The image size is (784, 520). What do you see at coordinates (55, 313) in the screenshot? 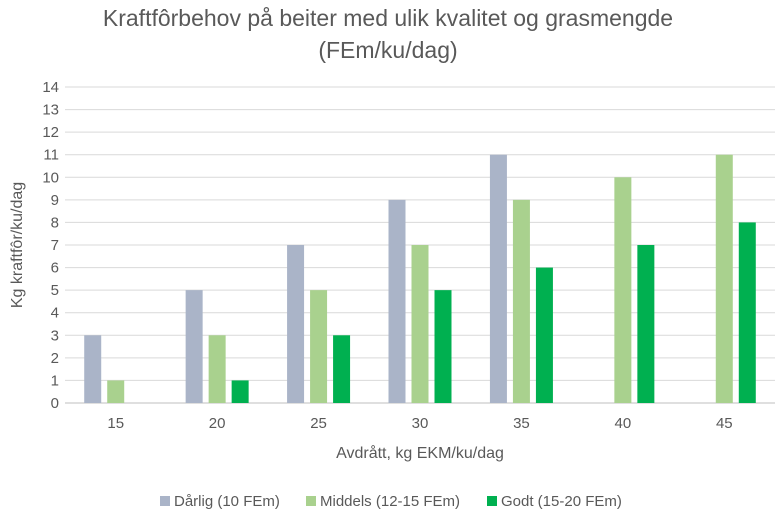
I see `y-tick-4: 4` at bounding box center [55, 313].